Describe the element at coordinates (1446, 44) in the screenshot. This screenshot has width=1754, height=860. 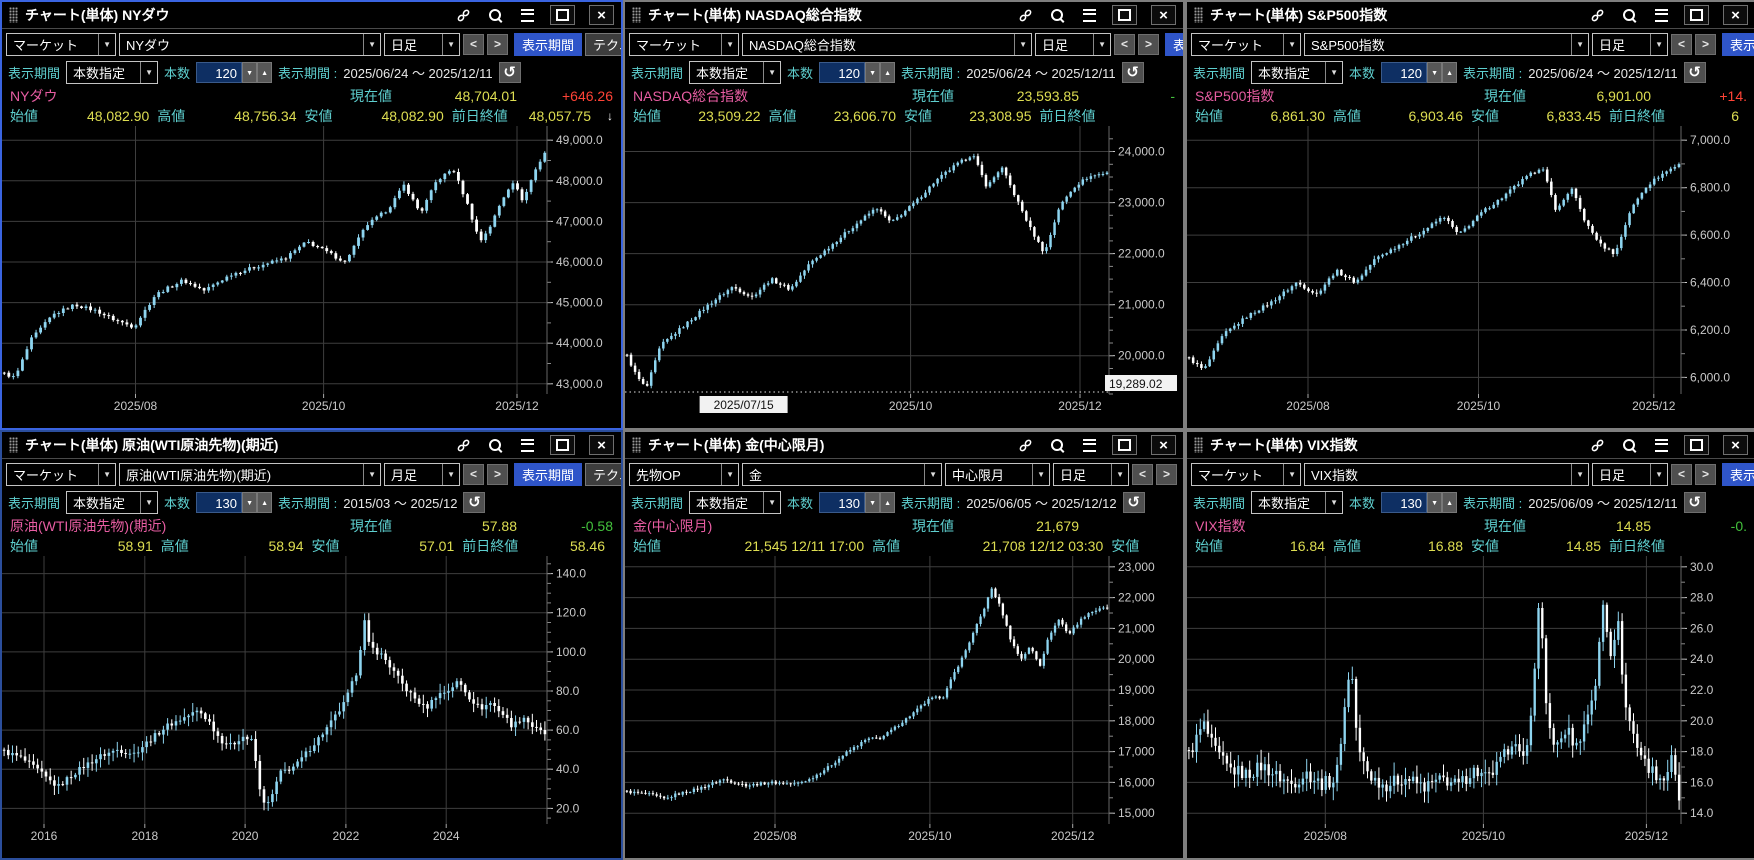
I see `instrument-select: S&P500指数 ▼` at that location.